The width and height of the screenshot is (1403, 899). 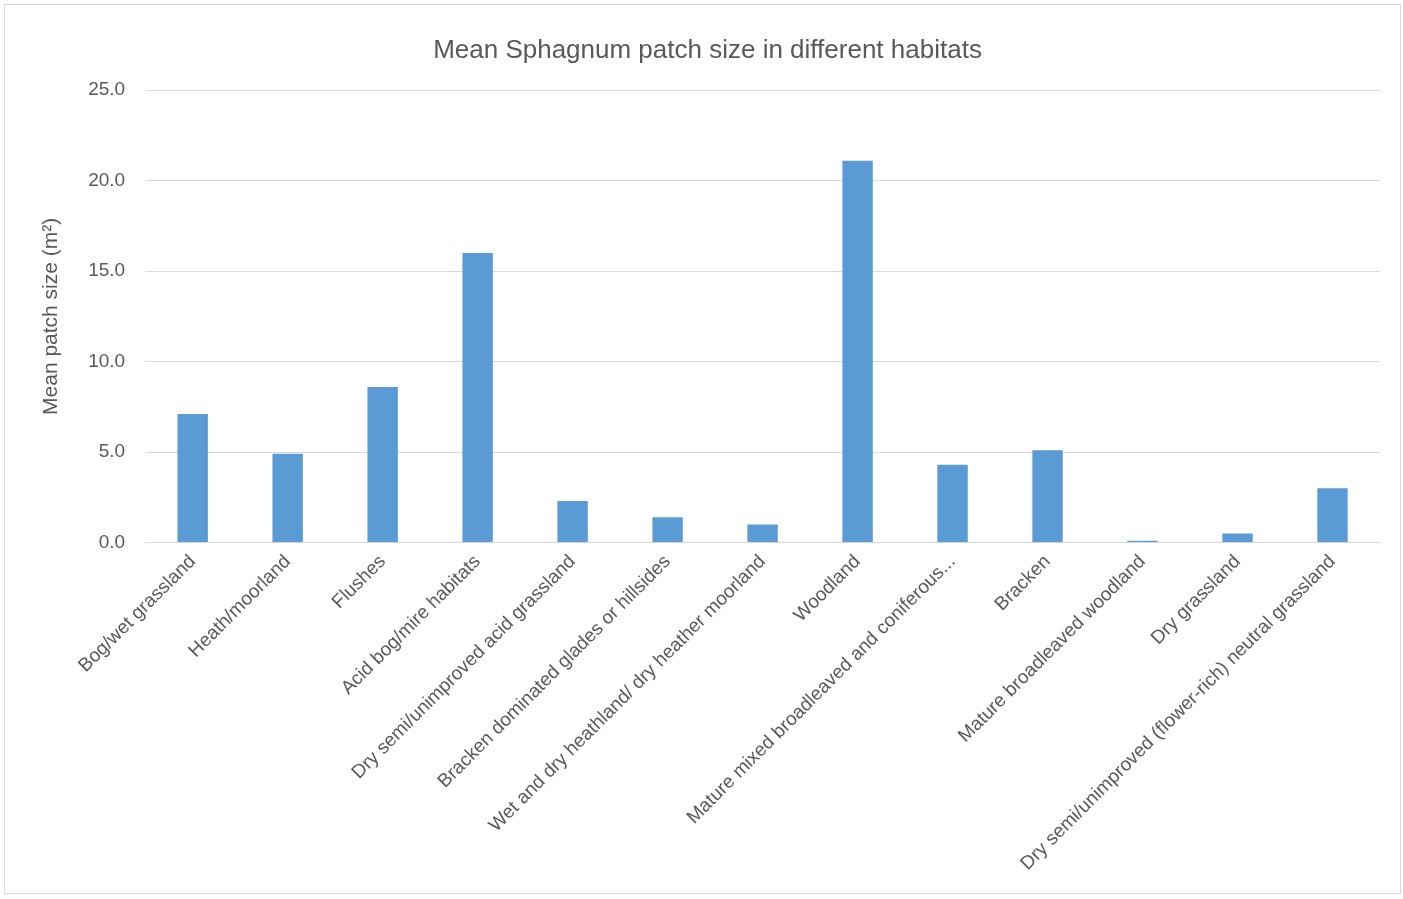 What do you see at coordinates (107, 89) in the screenshot?
I see `y-tick-label: 25.0` at bounding box center [107, 89].